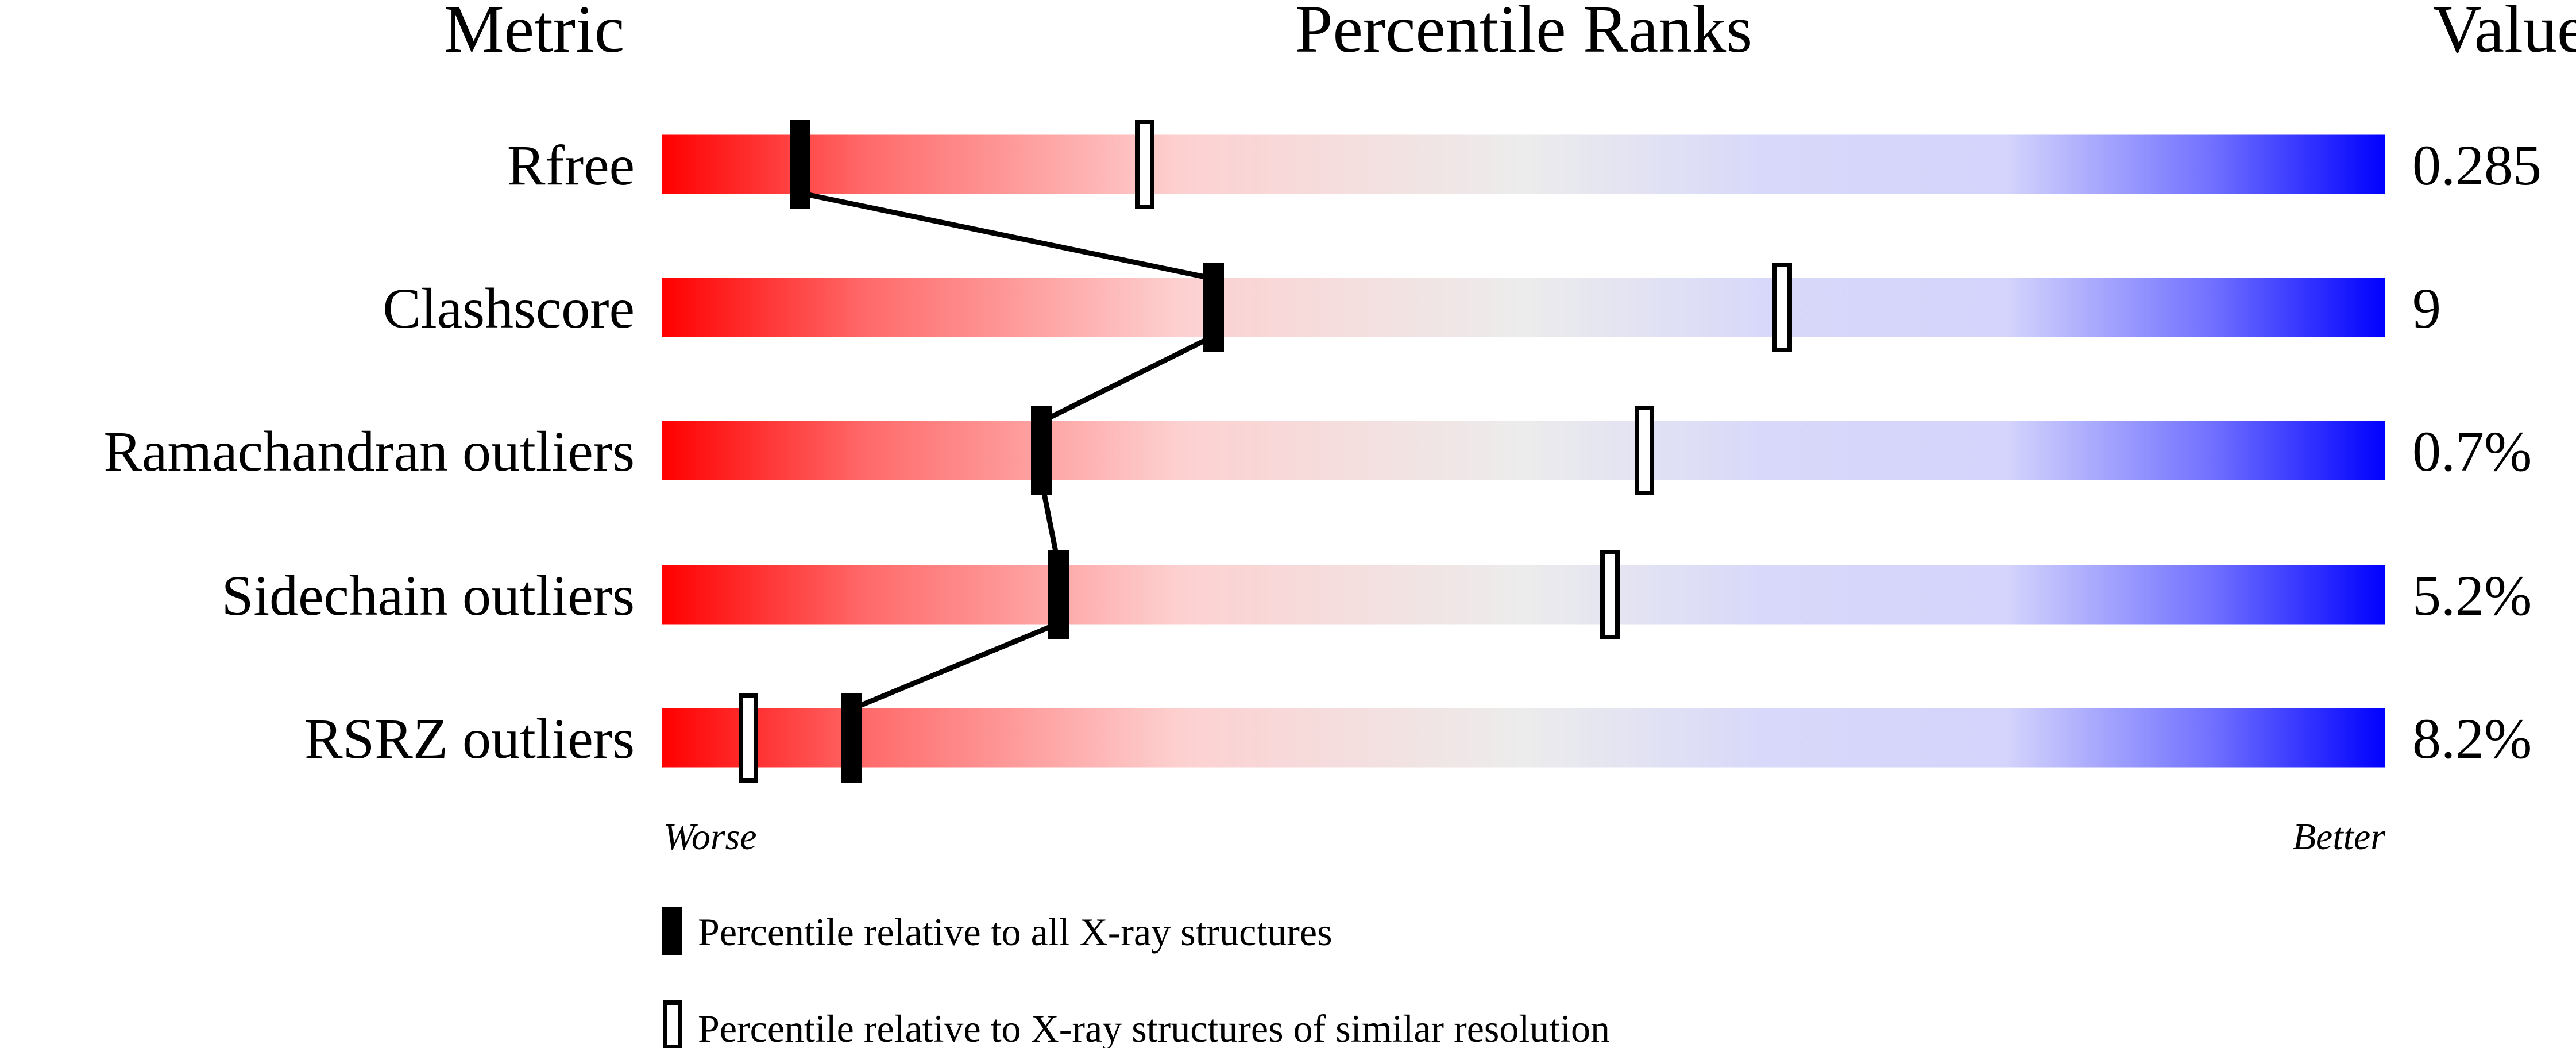 Image resolution: width=2576 pixels, height=1048 pixels. What do you see at coordinates (2426, 308) in the screenshot?
I see `metric-value: 9` at bounding box center [2426, 308].